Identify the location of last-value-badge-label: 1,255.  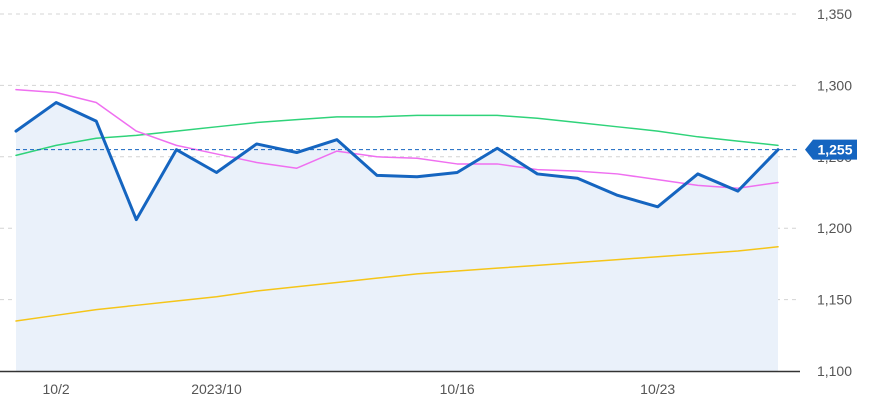
(834, 150).